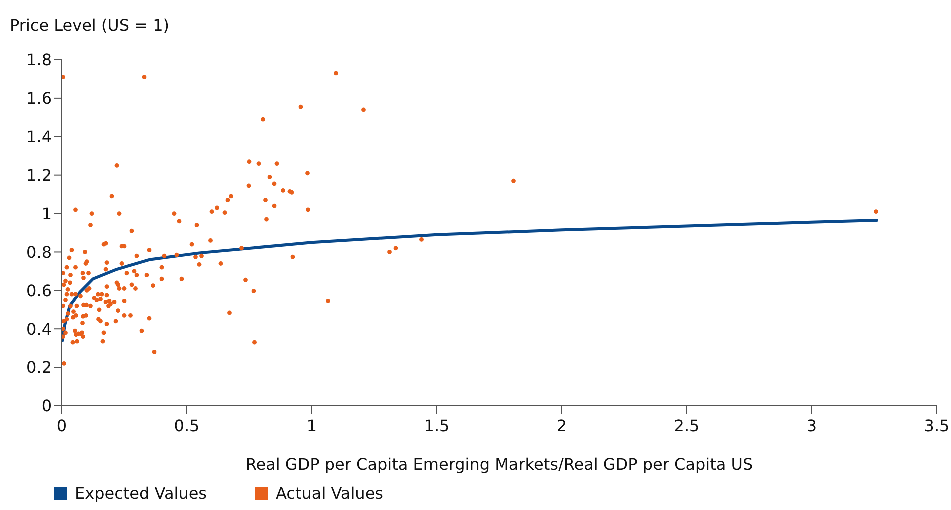 The image size is (951, 510). Describe the element at coordinates (47, 214) in the screenshot. I see `y-tick-label: 1` at that location.